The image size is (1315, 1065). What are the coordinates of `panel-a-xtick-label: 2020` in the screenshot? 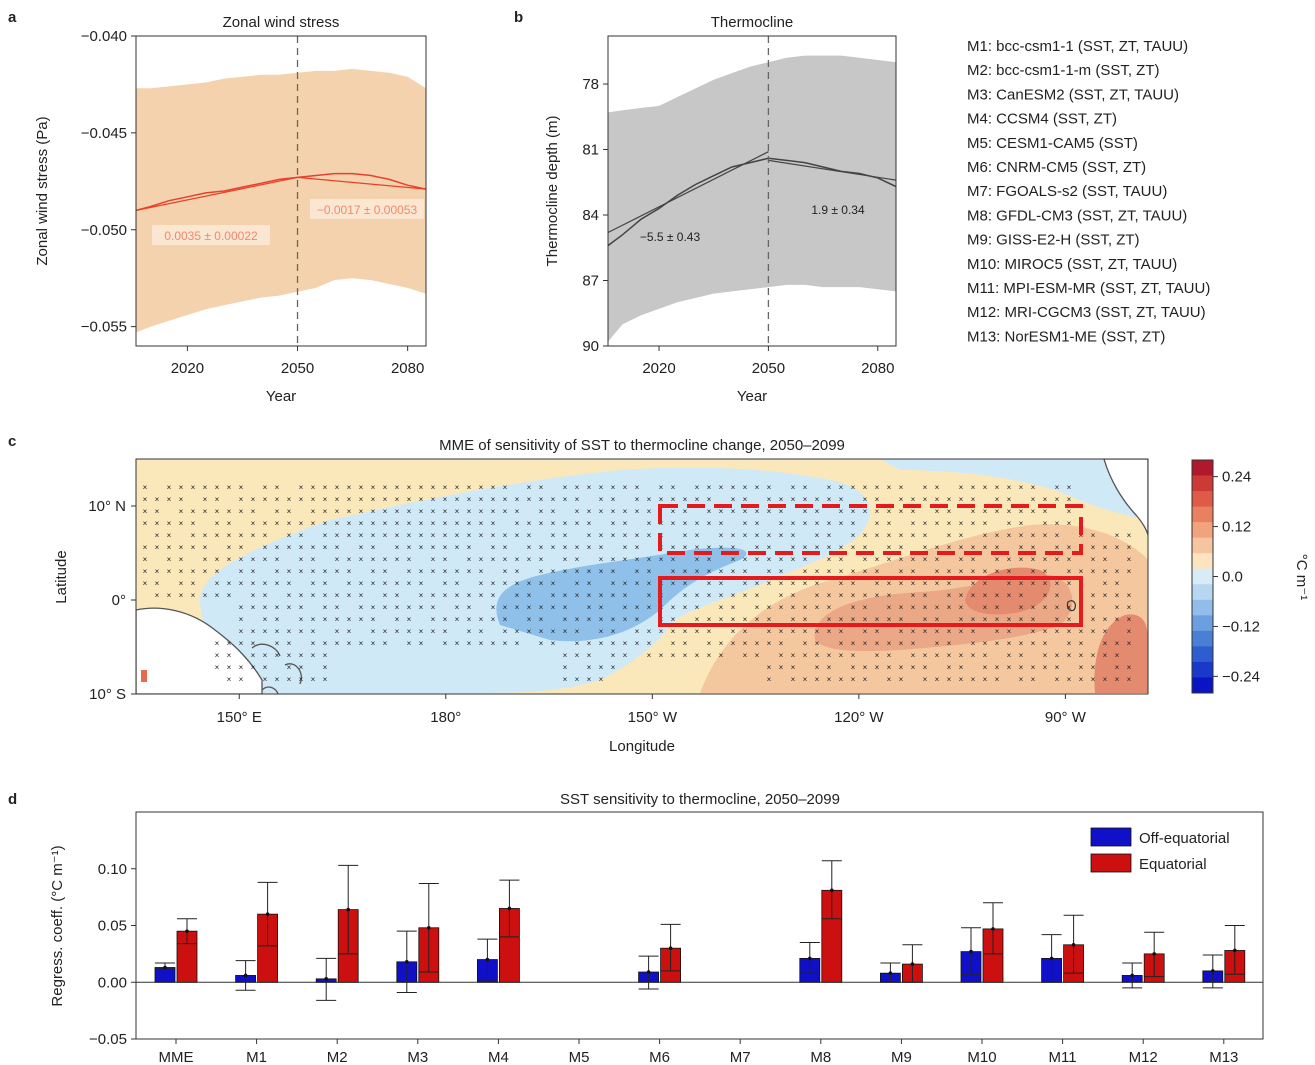 It's located at (187, 368).